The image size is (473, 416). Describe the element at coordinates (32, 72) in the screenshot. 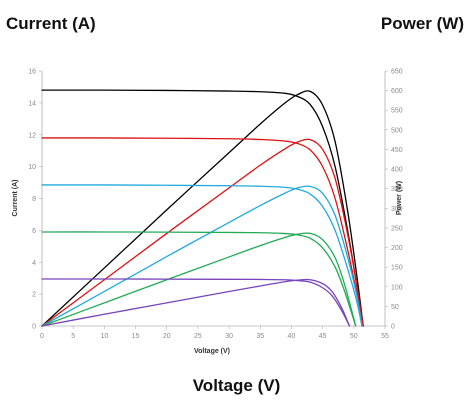

I see `y-tick-label: 16` at that location.